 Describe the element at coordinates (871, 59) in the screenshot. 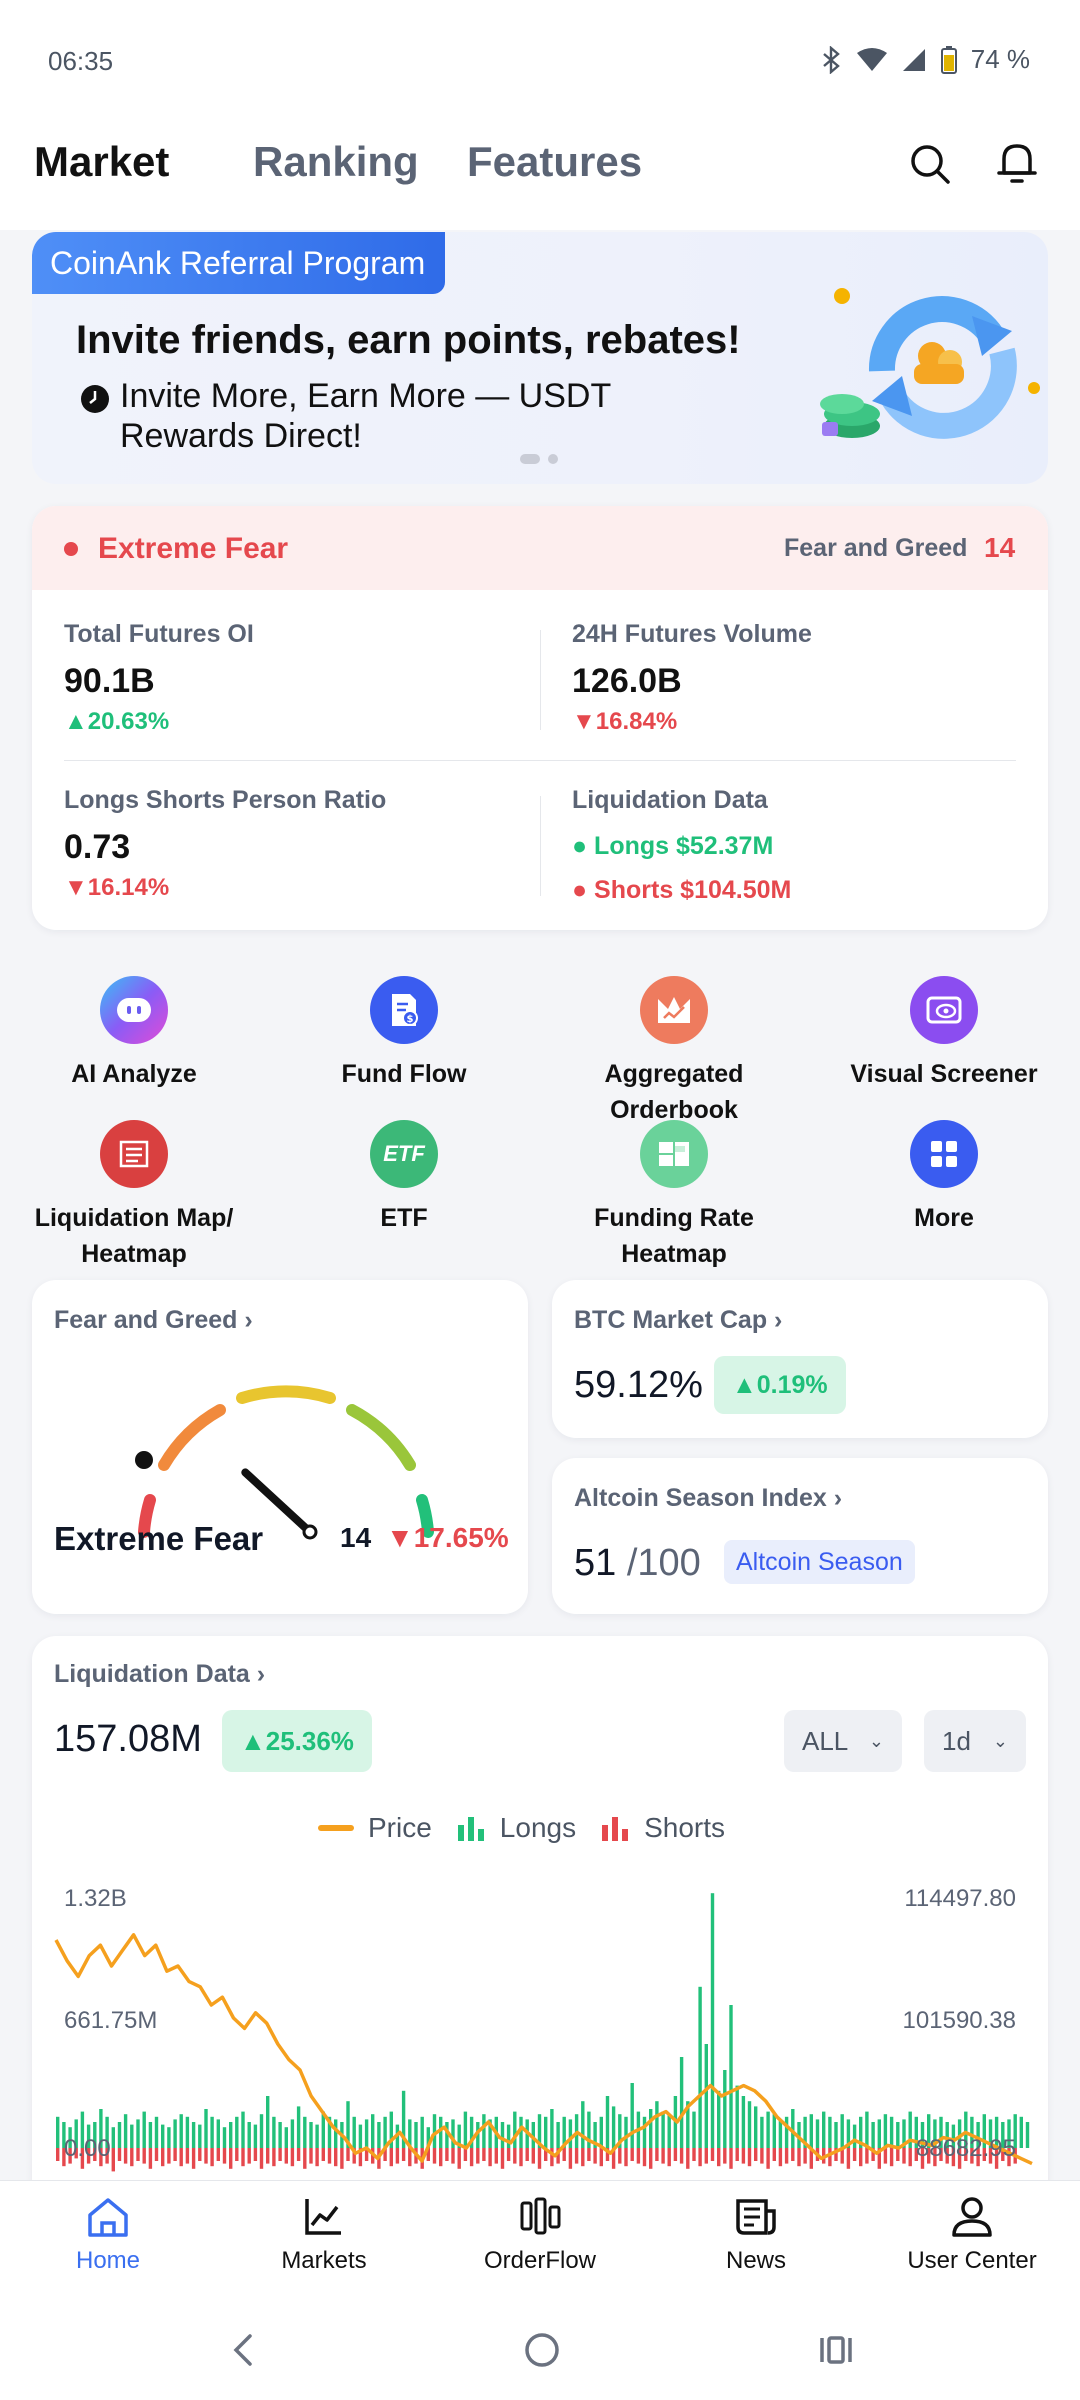

I see `wifi-icon` at that location.